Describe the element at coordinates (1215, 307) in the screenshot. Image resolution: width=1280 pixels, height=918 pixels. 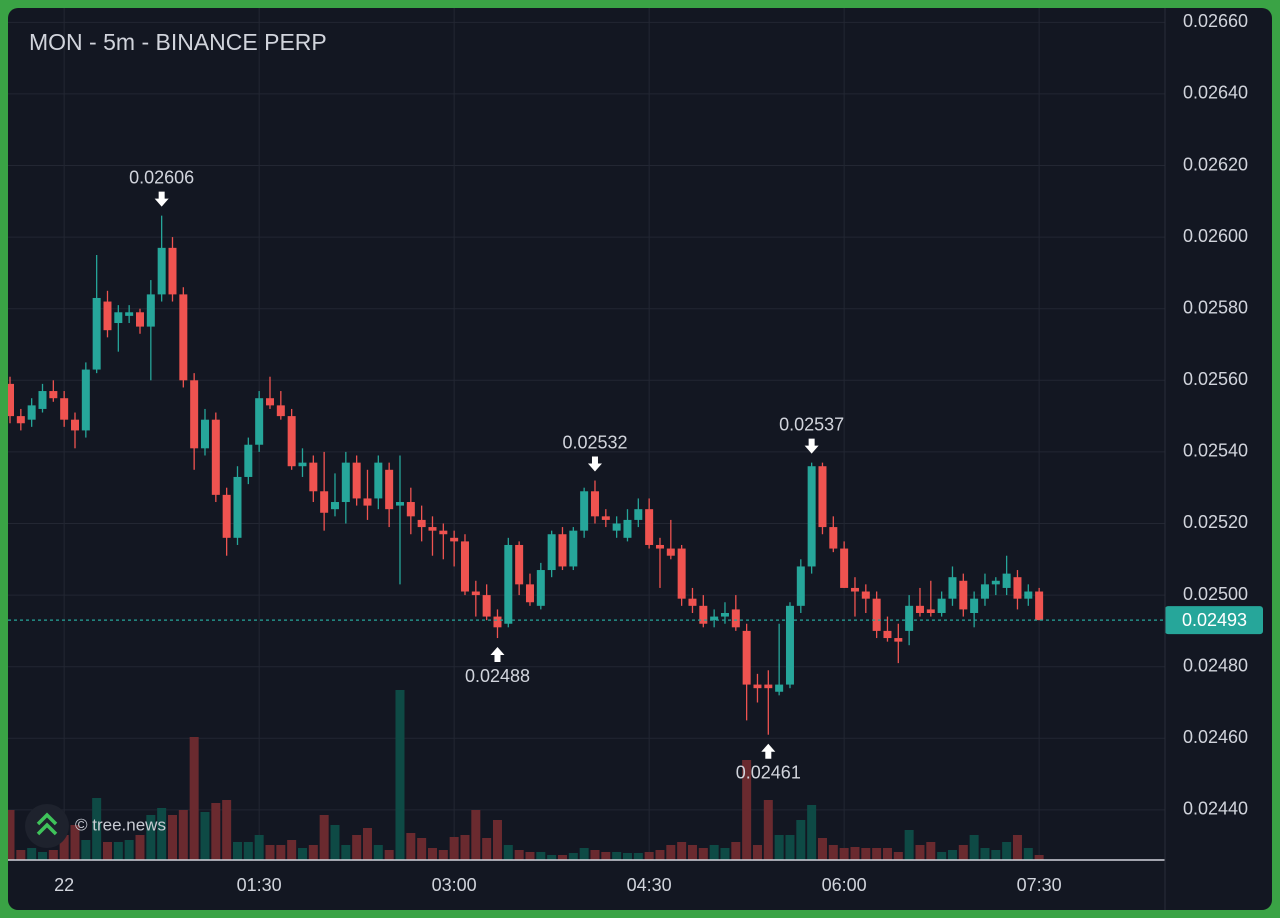
I see `y-tick-label: 0.02580` at that location.